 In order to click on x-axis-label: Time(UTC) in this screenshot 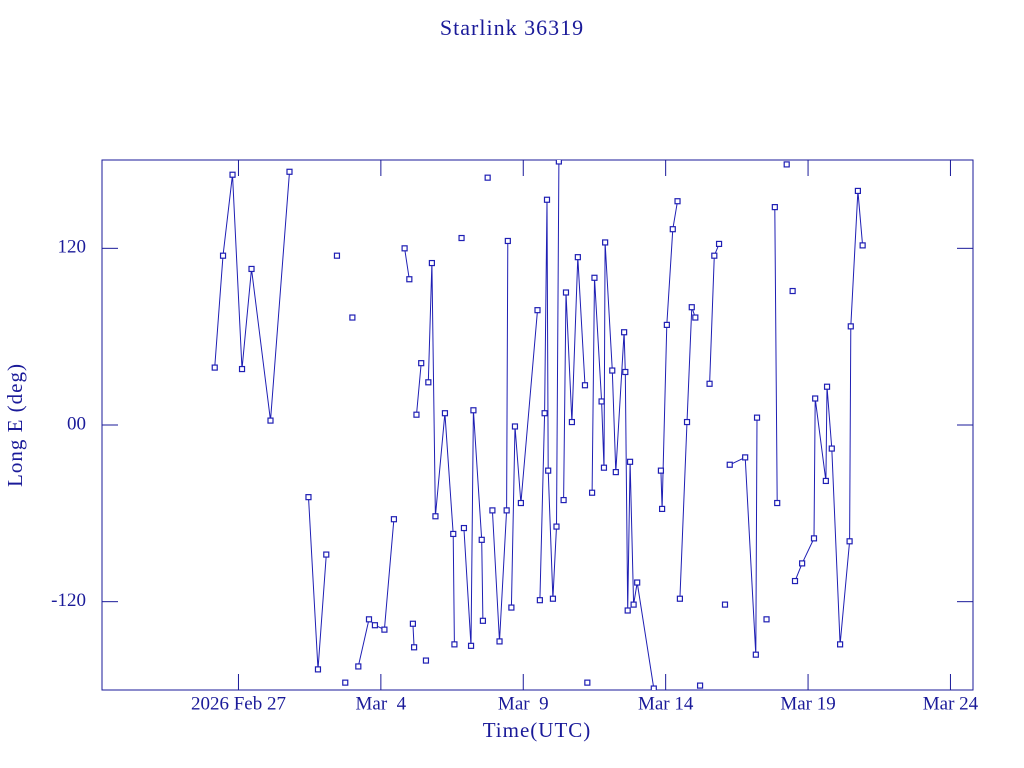, I will do `click(537, 730)`.